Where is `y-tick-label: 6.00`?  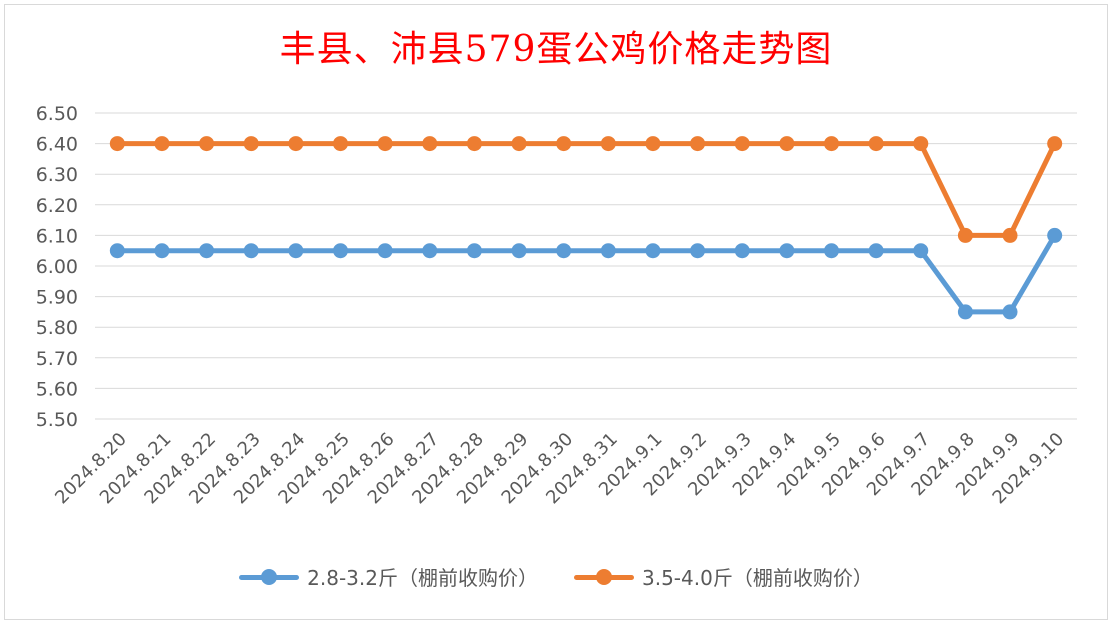 y-tick-label: 6.00 is located at coordinates (57, 267).